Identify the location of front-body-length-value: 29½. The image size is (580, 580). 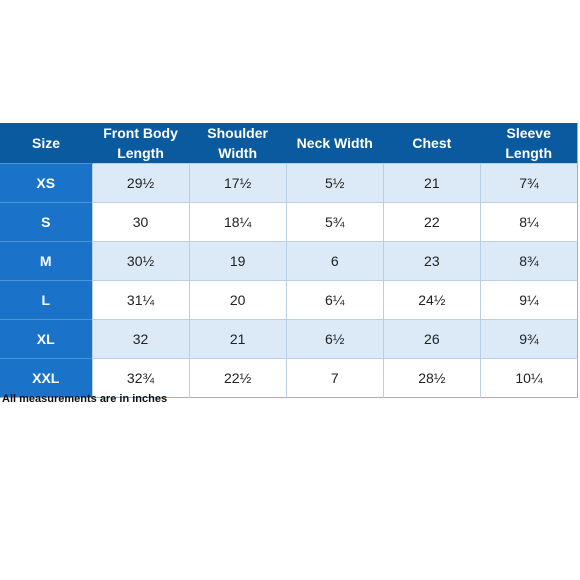
(140, 183).